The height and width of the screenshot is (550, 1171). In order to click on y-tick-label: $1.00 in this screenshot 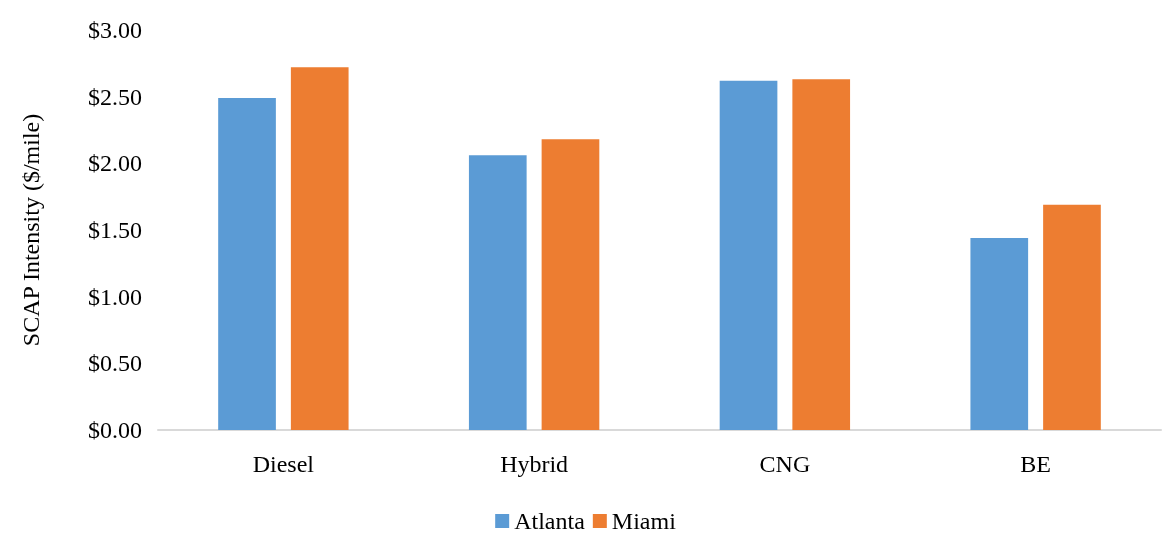, I will do `click(115, 296)`.